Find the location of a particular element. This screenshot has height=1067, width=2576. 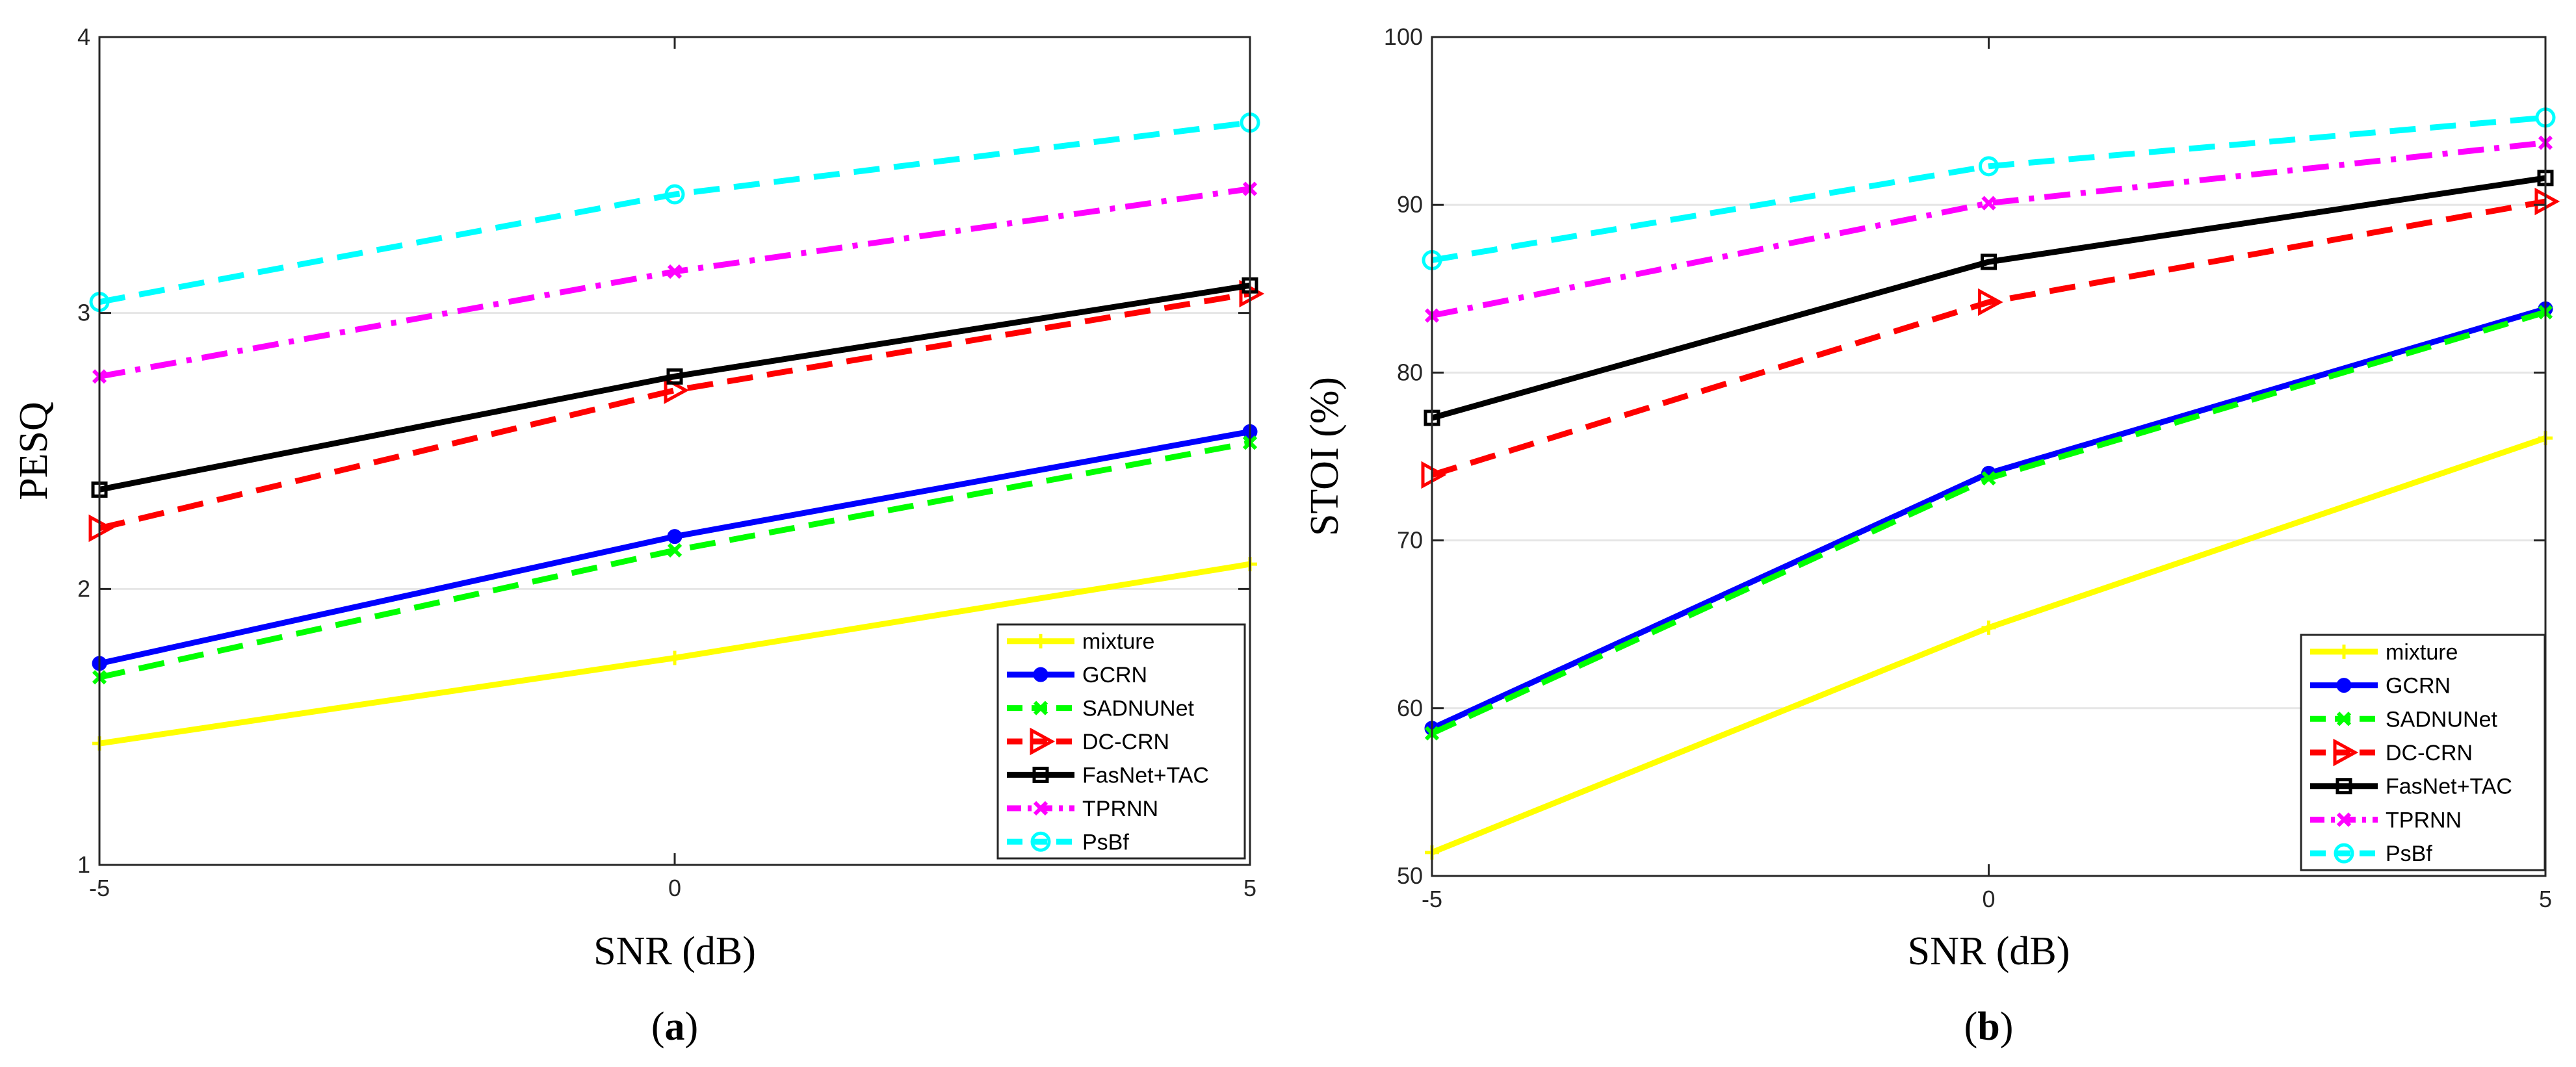

caption-letter: a is located at coordinates (675, 1027).